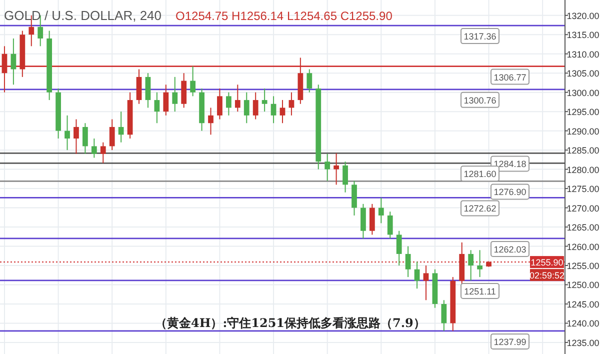  What do you see at coordinates (547, 263) in the screenshot?
I see `ref-line-label: 1255.90` at bounding box center [547, 263].